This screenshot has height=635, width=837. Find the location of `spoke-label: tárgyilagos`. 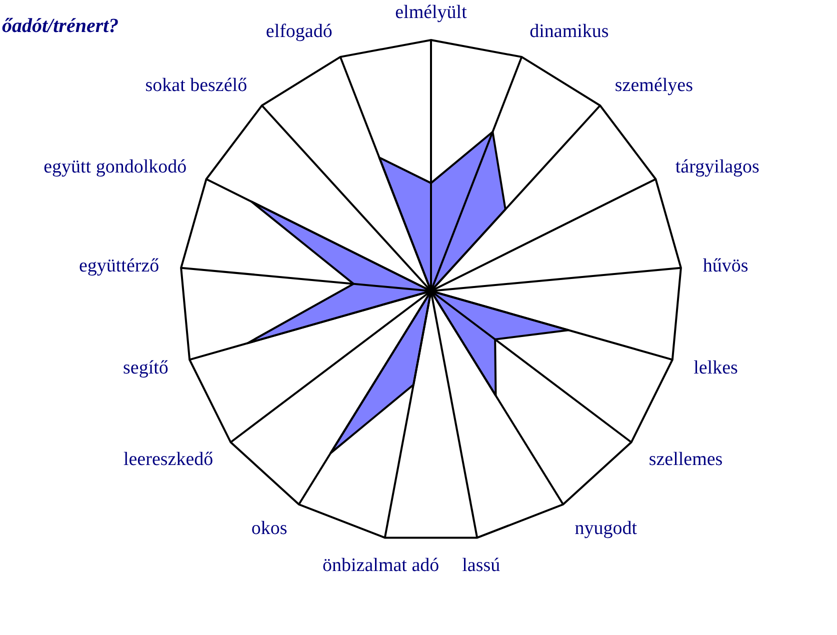

spoke-label: tárgyilagos is located at coordinates (717, 167).